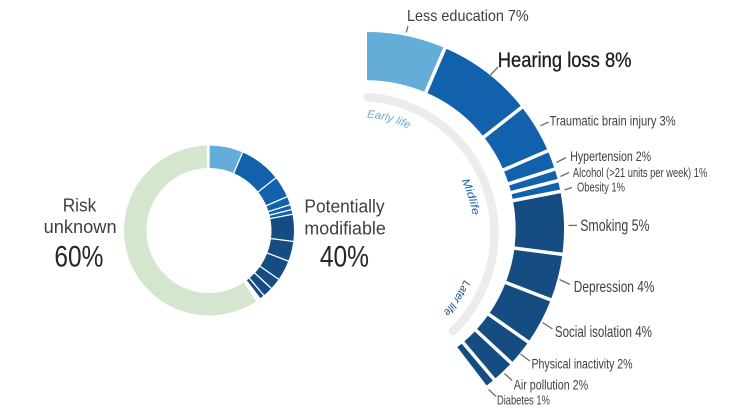  Describe the element at coordinates (80, 227) in the screenshot. I see `svg-text: unknown` at that location.